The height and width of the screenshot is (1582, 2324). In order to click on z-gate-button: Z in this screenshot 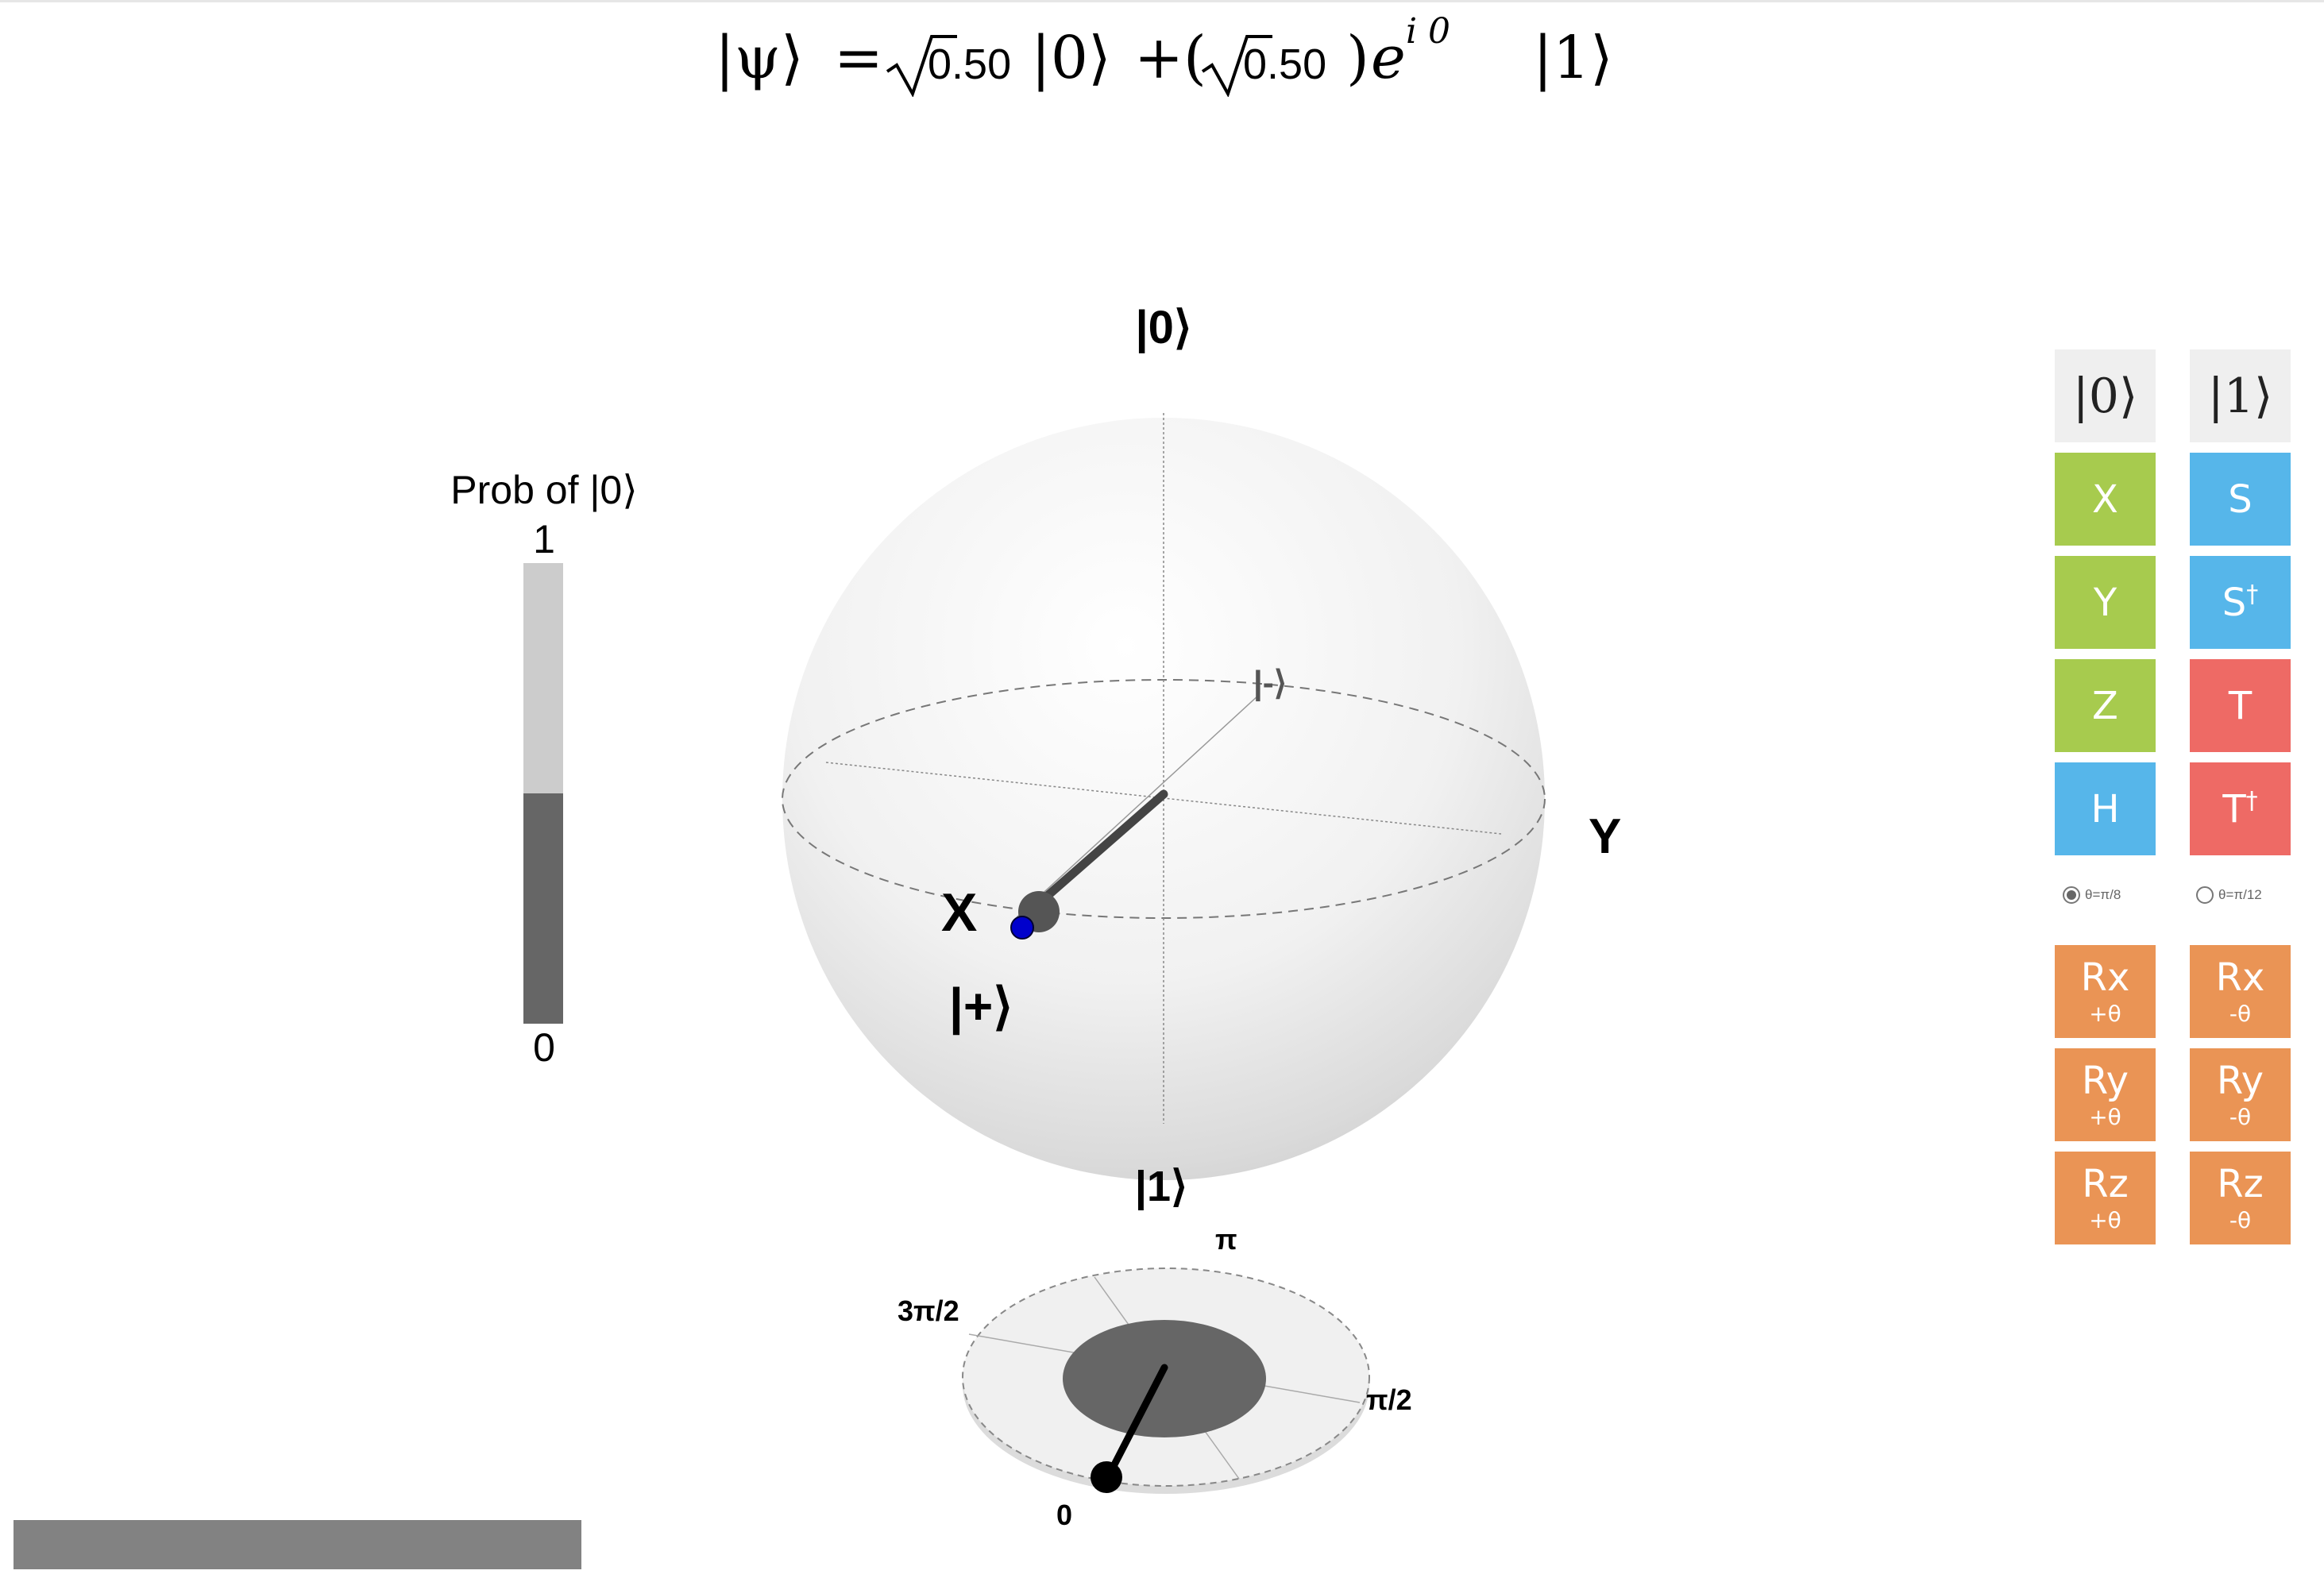, I will do `click(2105, 705)`.